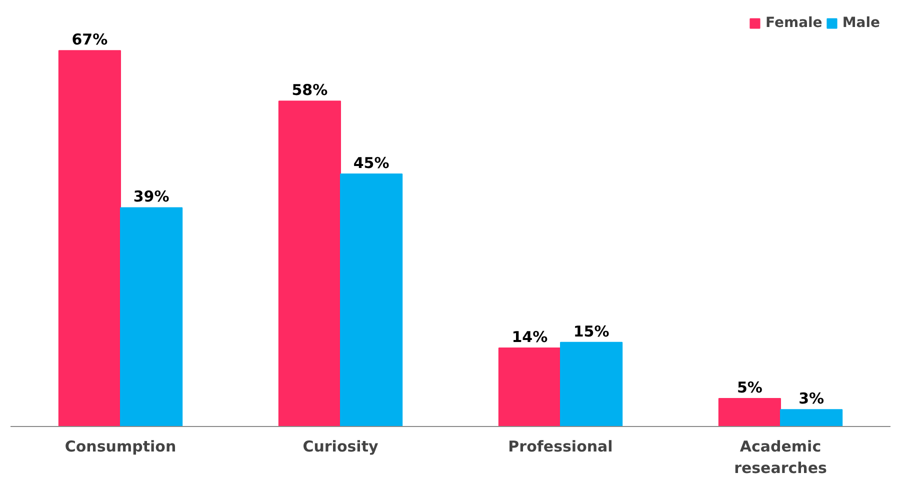 The height and width of the screenshot is (492, 914). I want to click on data-label: 3%, so click(811, 399).